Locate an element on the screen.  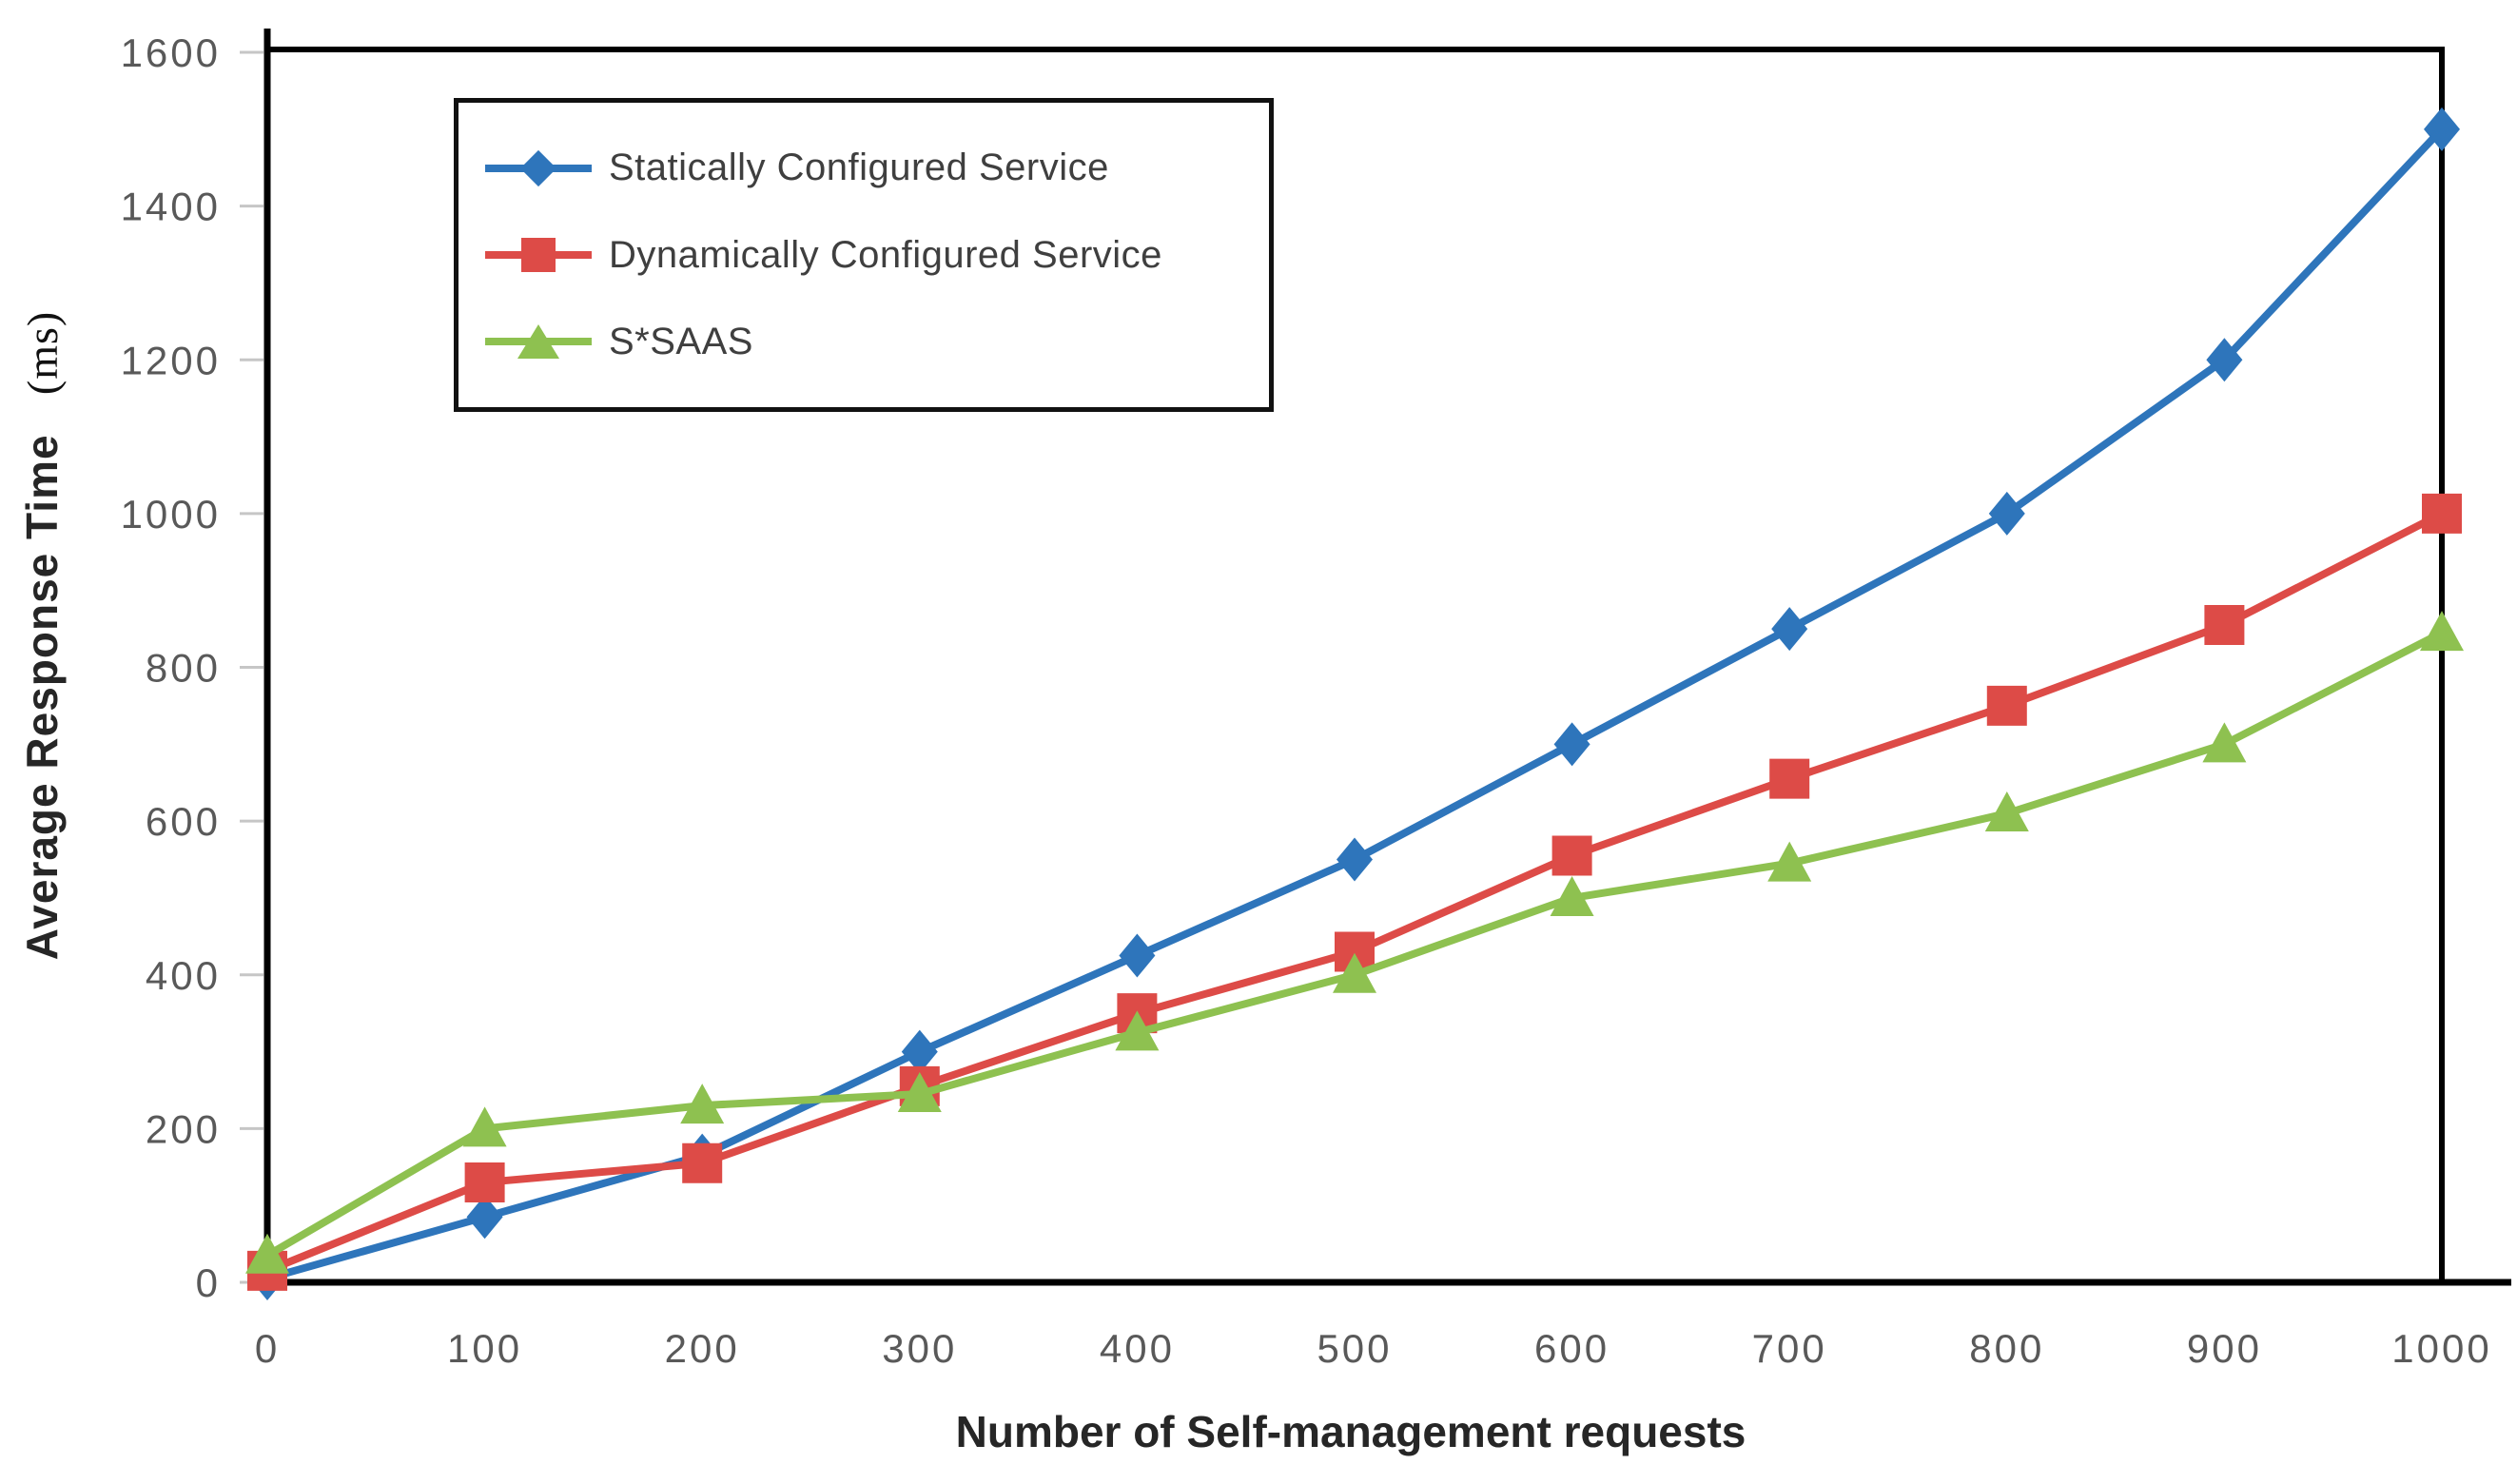
x-axis-title: Number of Self-management requests is located at coordinates (1350, 1431).